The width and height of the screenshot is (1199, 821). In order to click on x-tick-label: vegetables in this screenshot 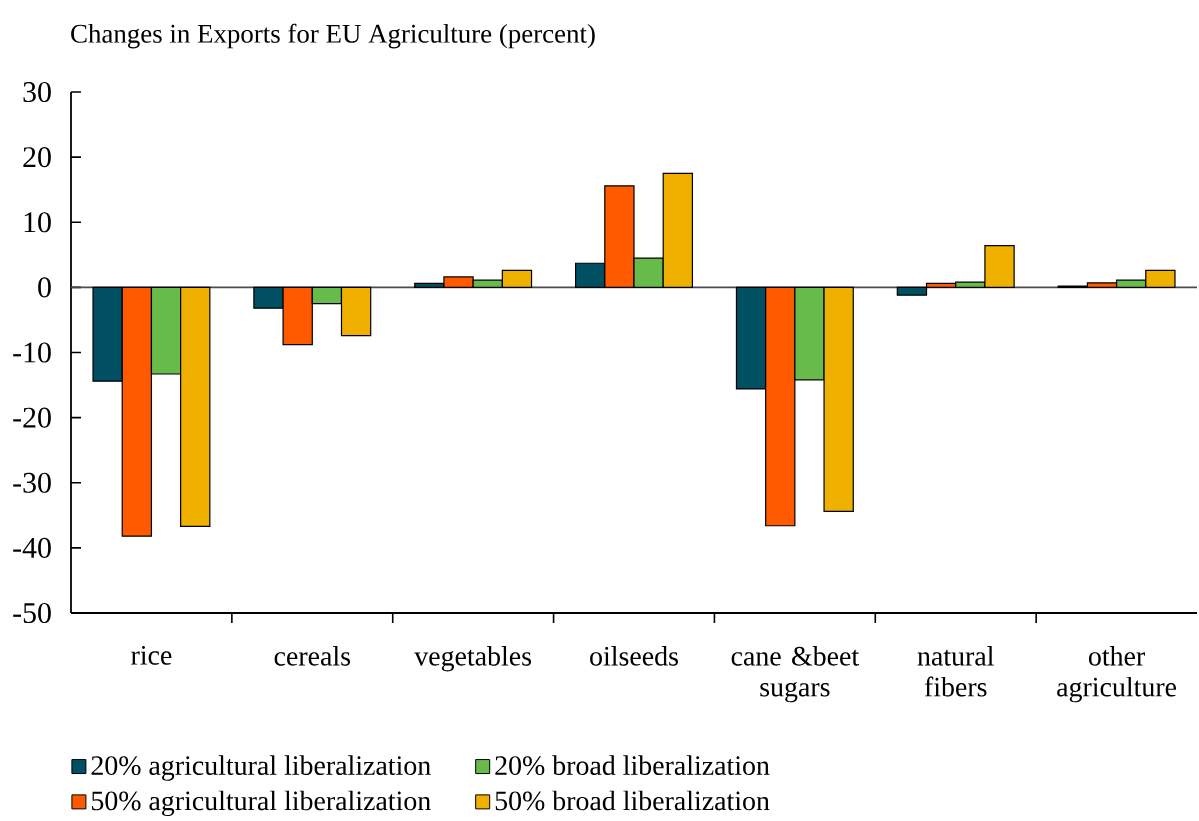, I will do `click(473, 659)`.